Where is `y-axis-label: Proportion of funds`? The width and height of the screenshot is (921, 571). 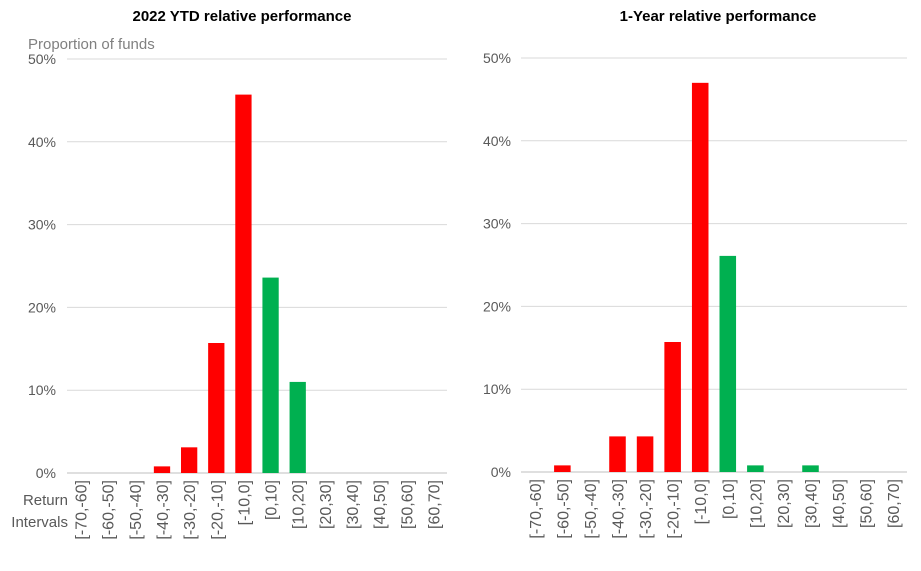
y-axis-label: Proportion of funds is located at coordinates (91, 44).